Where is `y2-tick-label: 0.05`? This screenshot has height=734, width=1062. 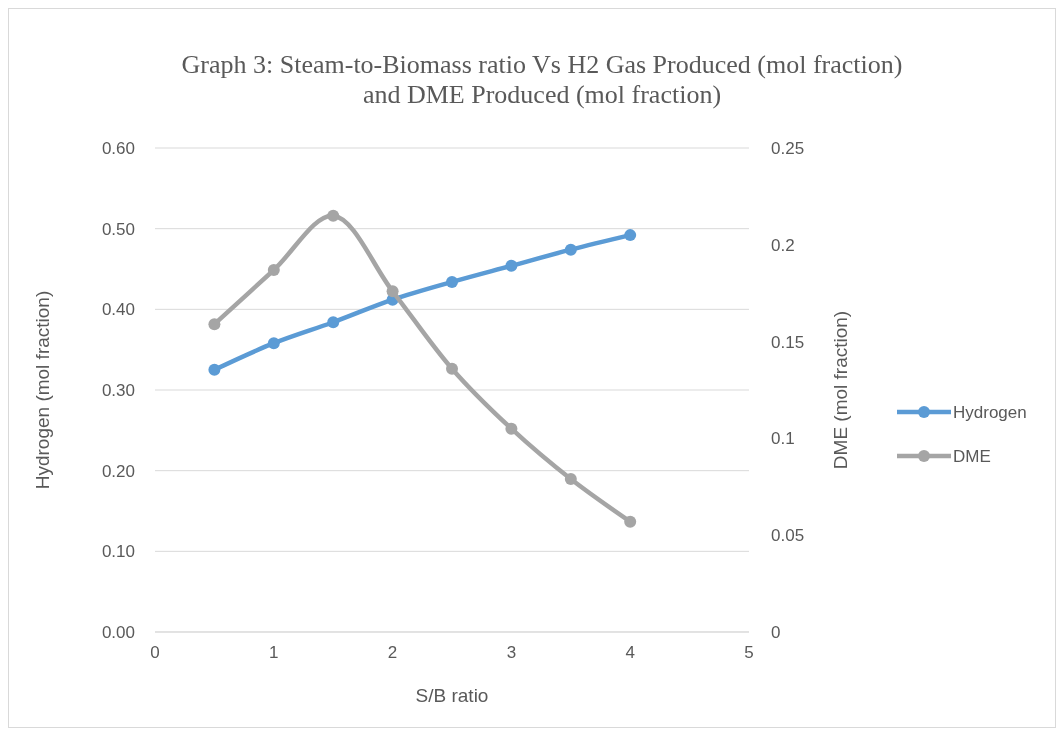
y2-tick-label: 0.05 is located at coordinates (788, 536).